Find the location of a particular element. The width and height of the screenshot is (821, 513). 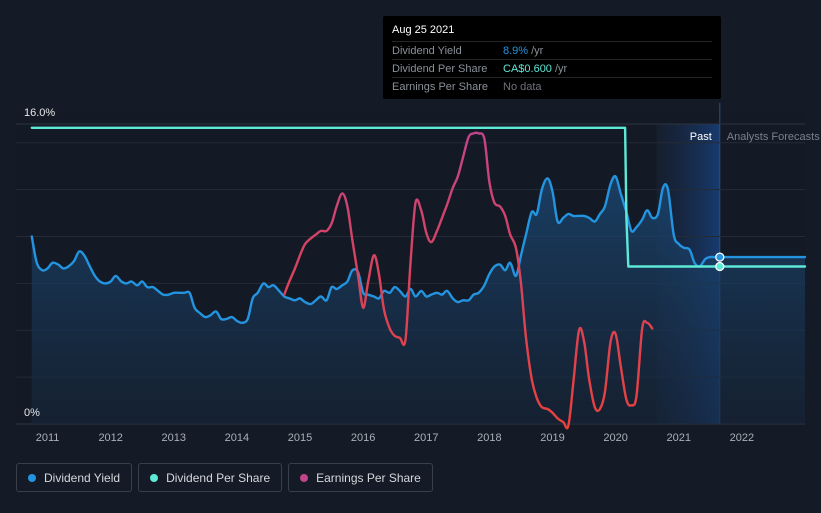

tooltip-label: Earnings Per Share is located at coordinates (440, 86).